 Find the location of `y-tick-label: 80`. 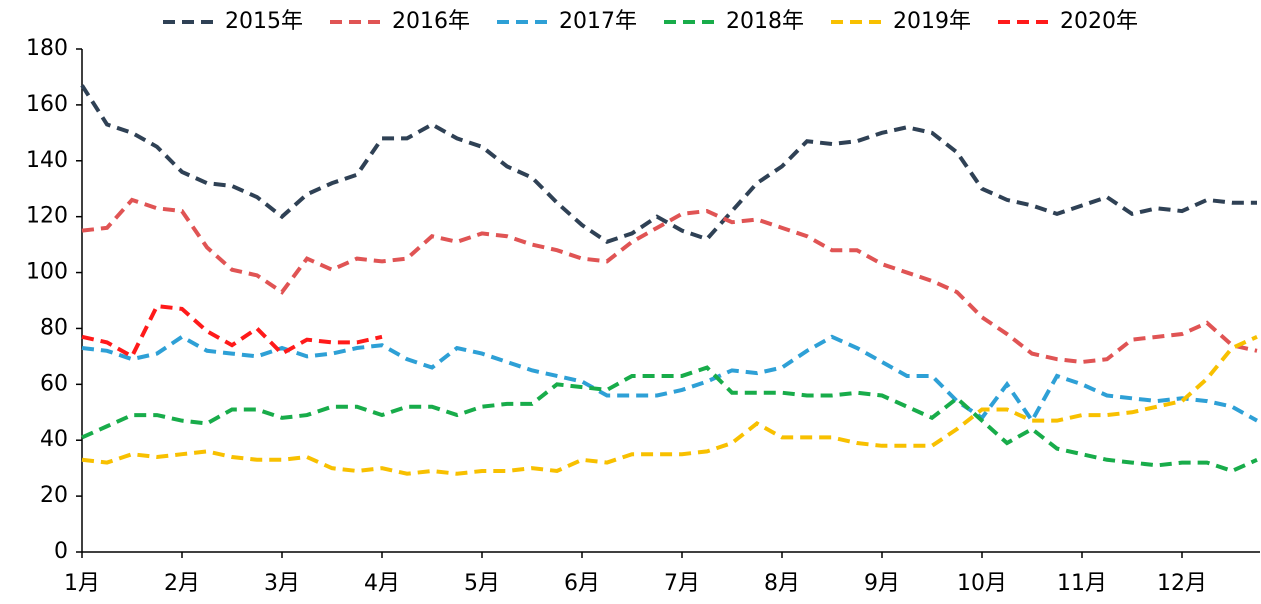

y-tick-label: 80 is located at coordinates (54, 327).